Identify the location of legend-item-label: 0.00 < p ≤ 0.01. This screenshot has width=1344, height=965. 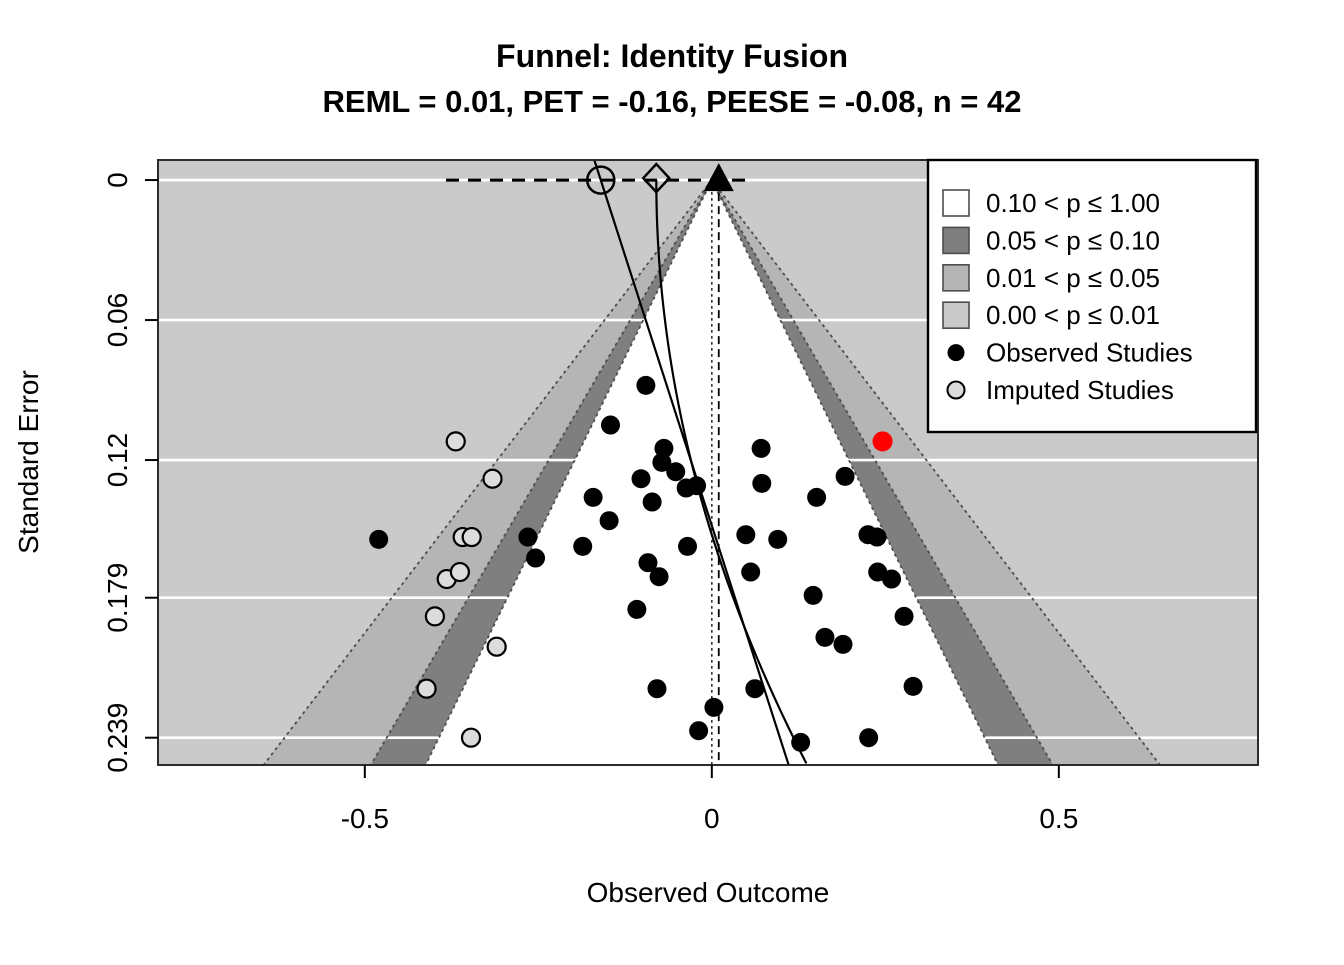
(1073, 315).